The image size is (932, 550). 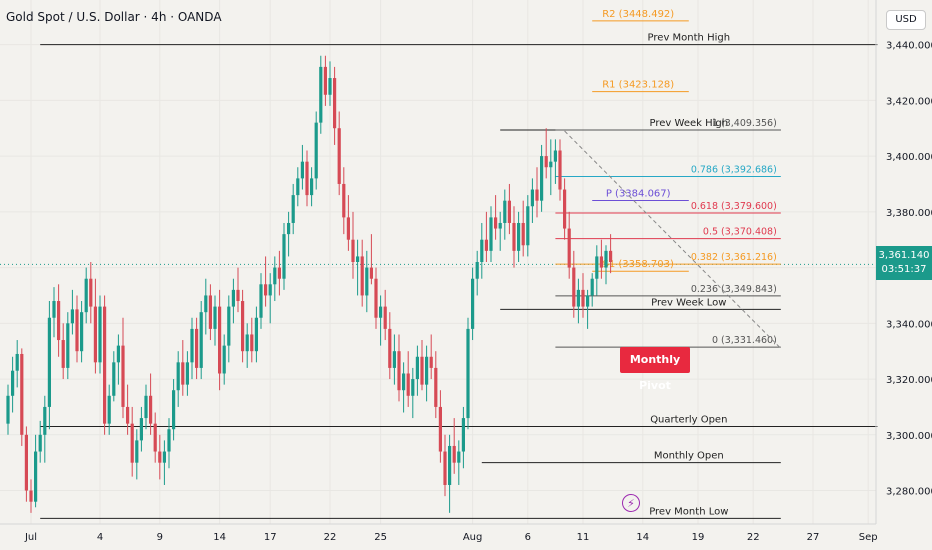 What do you see at coordinates (638, 14) in the screenshot?
I see `level-label: R2 (3448.492)` at bounding box center [638, 14].